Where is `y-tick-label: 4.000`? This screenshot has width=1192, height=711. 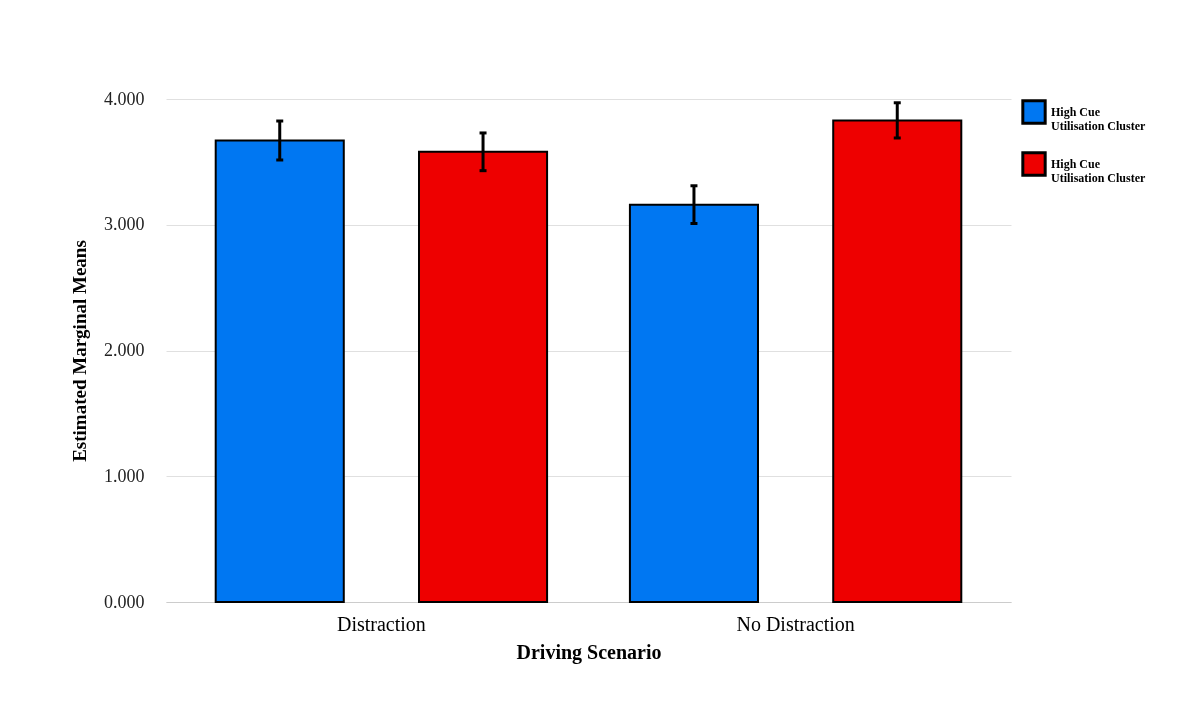
y-tick-label: 4.000 is located at coordinates (124, 98).